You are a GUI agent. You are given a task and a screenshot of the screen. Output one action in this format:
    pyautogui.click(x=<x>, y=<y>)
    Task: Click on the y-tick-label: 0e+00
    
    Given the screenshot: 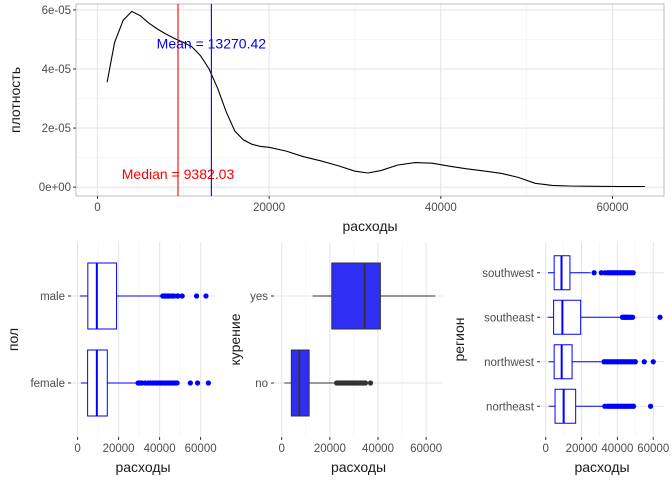 What is the action you would take?
    pyautogui.click(x=55, y=188)
    